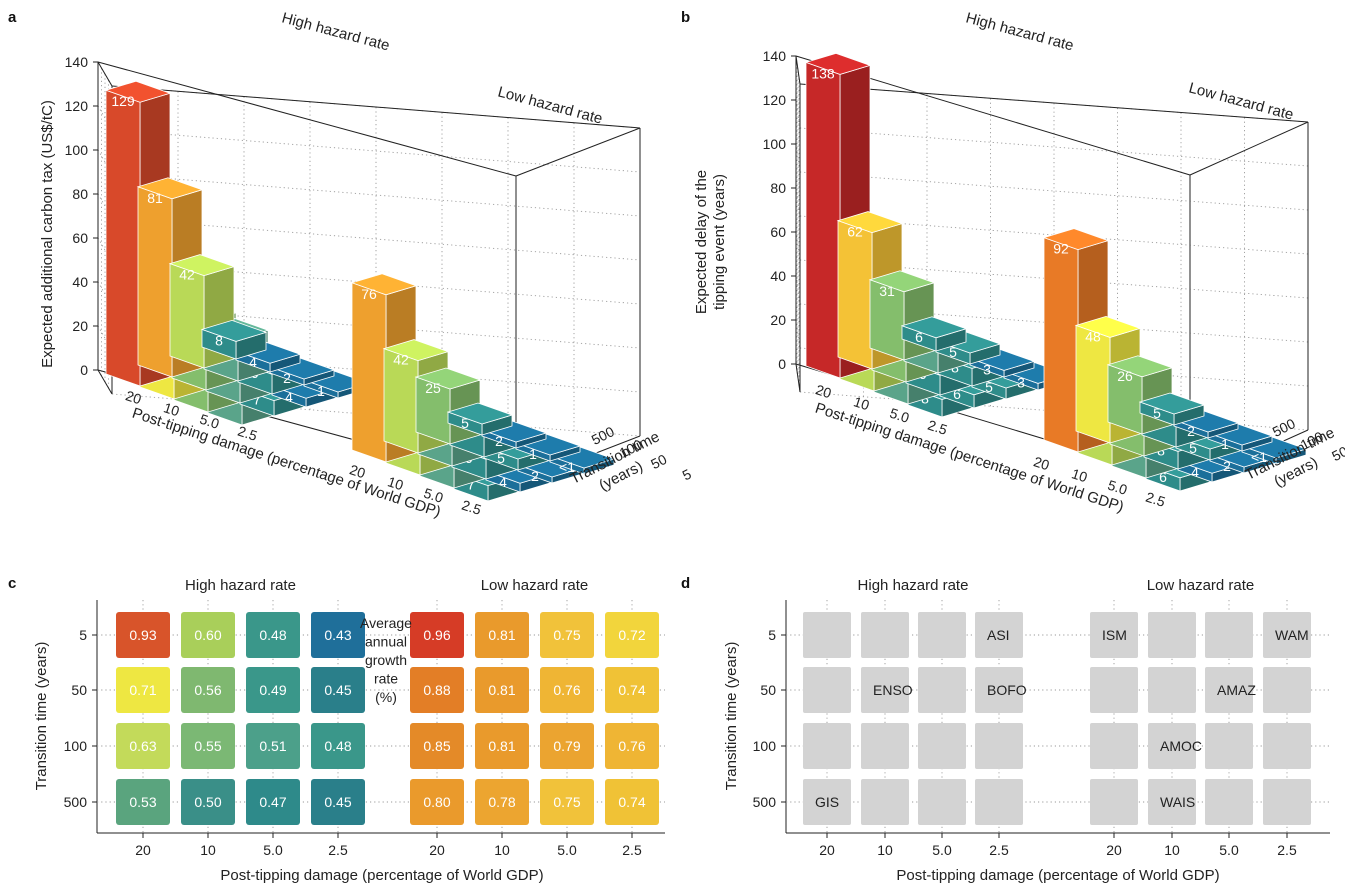 The image size is (1345, 891). I want to click on heatmap-cell: 0.49, so click(273, 690).